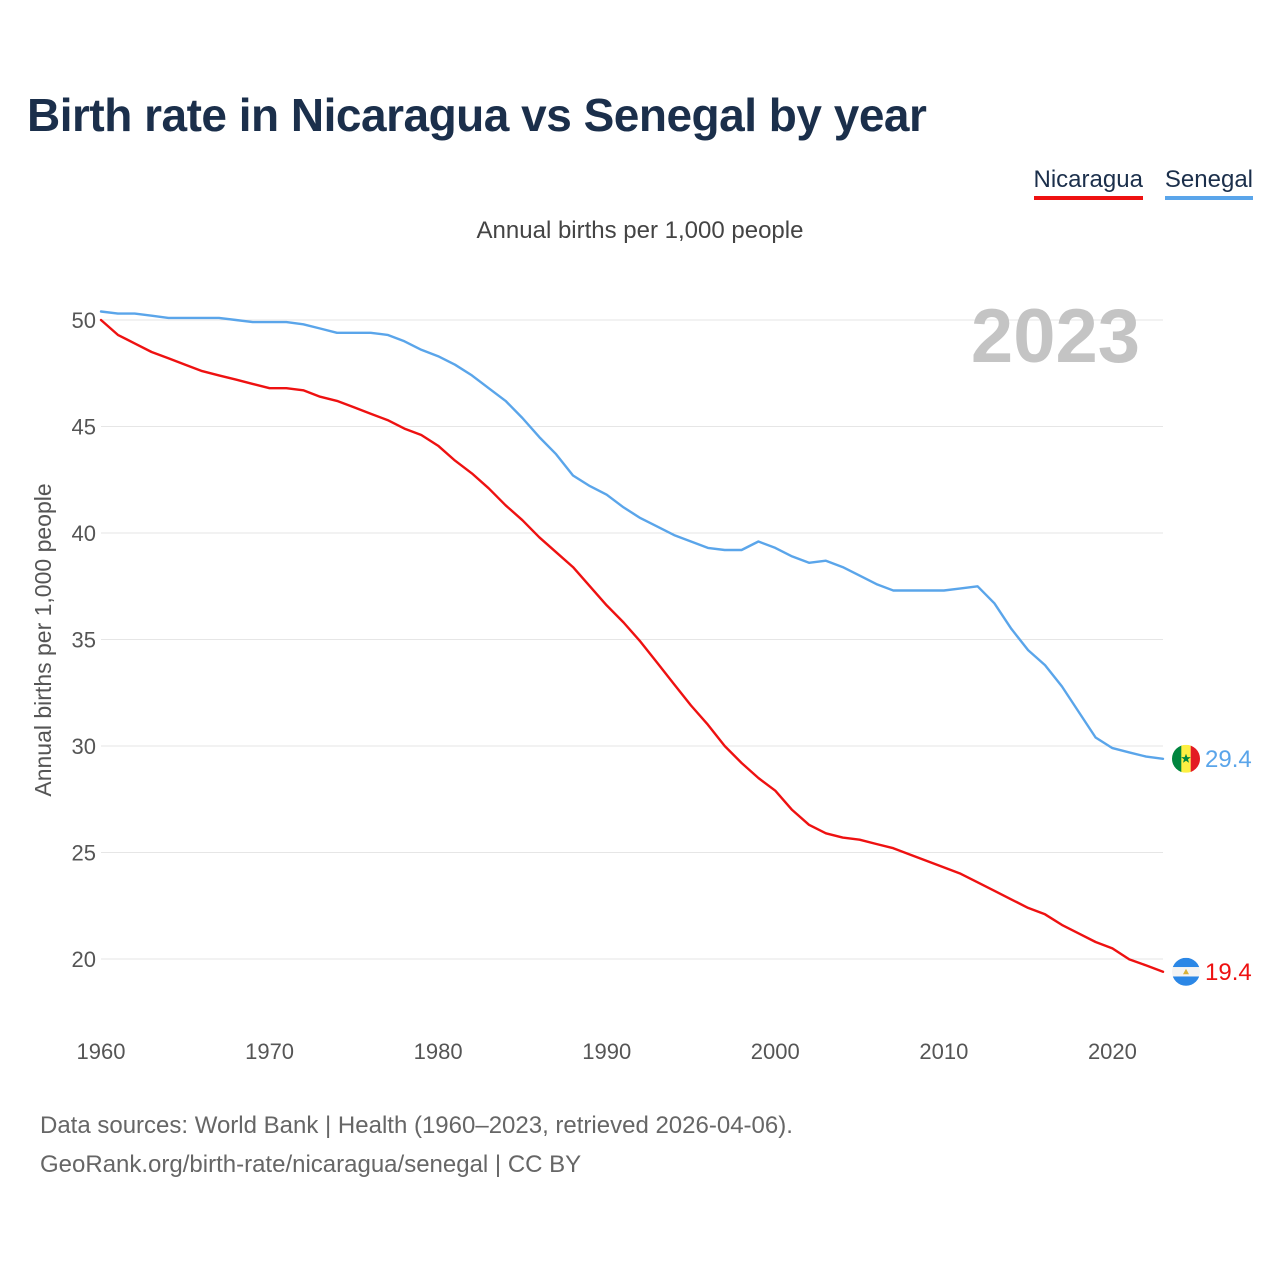 The height and width of the screenshot is (1280, 1280). I want to click on nicaragua-end-value: 19.4, so click(1228, 972).